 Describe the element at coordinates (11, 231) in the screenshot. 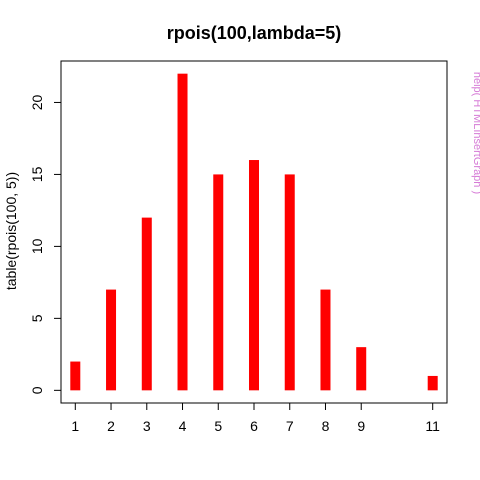

I see `y-axis-label: table(rpois(100, 5))` at that location.